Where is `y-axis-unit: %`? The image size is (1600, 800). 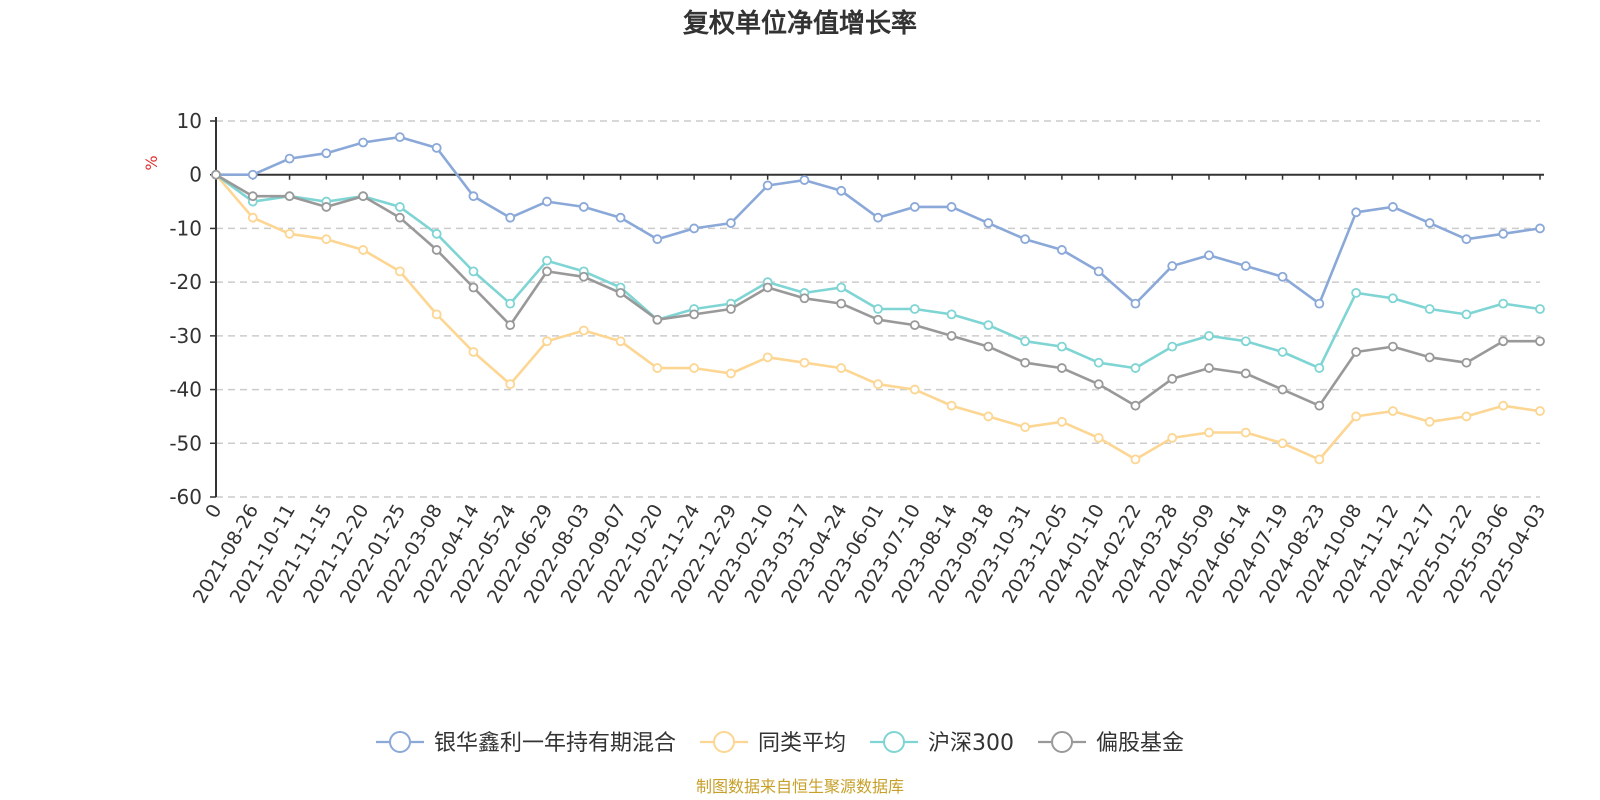
y-axis-unit: % is located at coordinates (151, 162).